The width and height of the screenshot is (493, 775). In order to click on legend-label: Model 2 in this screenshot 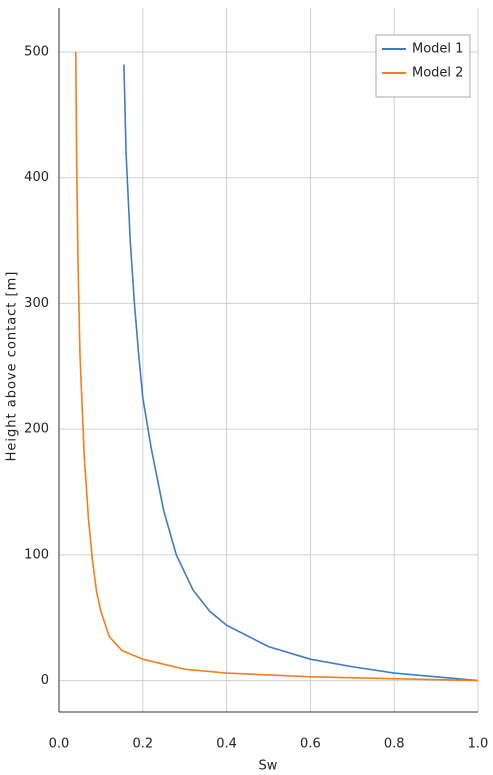, I will do `click(437, 73)`.